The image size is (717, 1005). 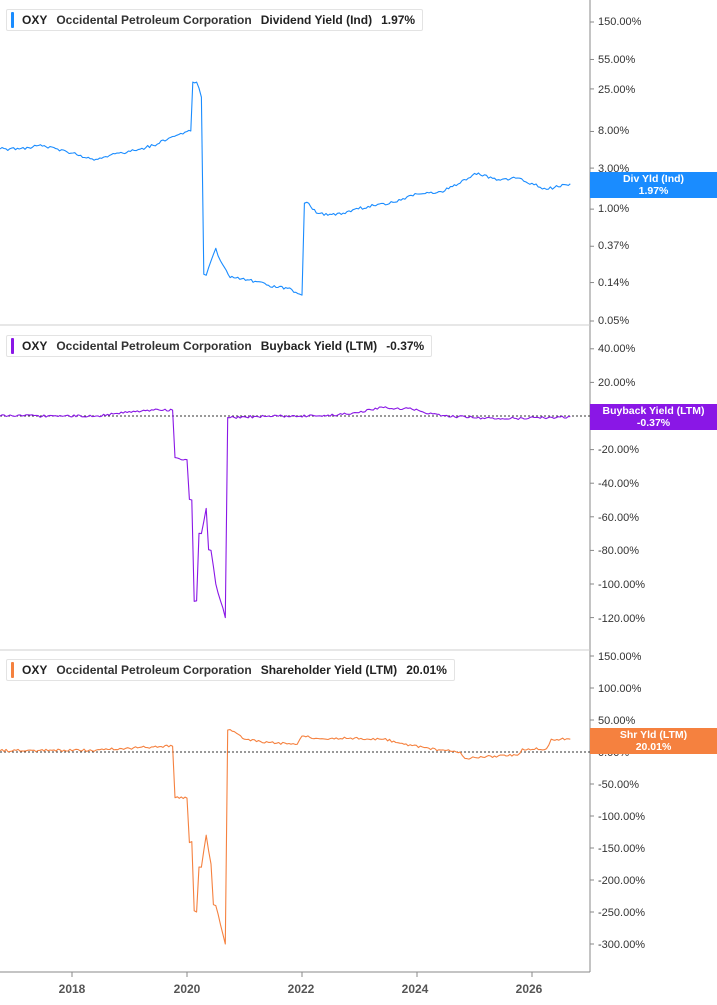 I want to click on y-tick-label: -50.00%, so click(x=618, y=785).